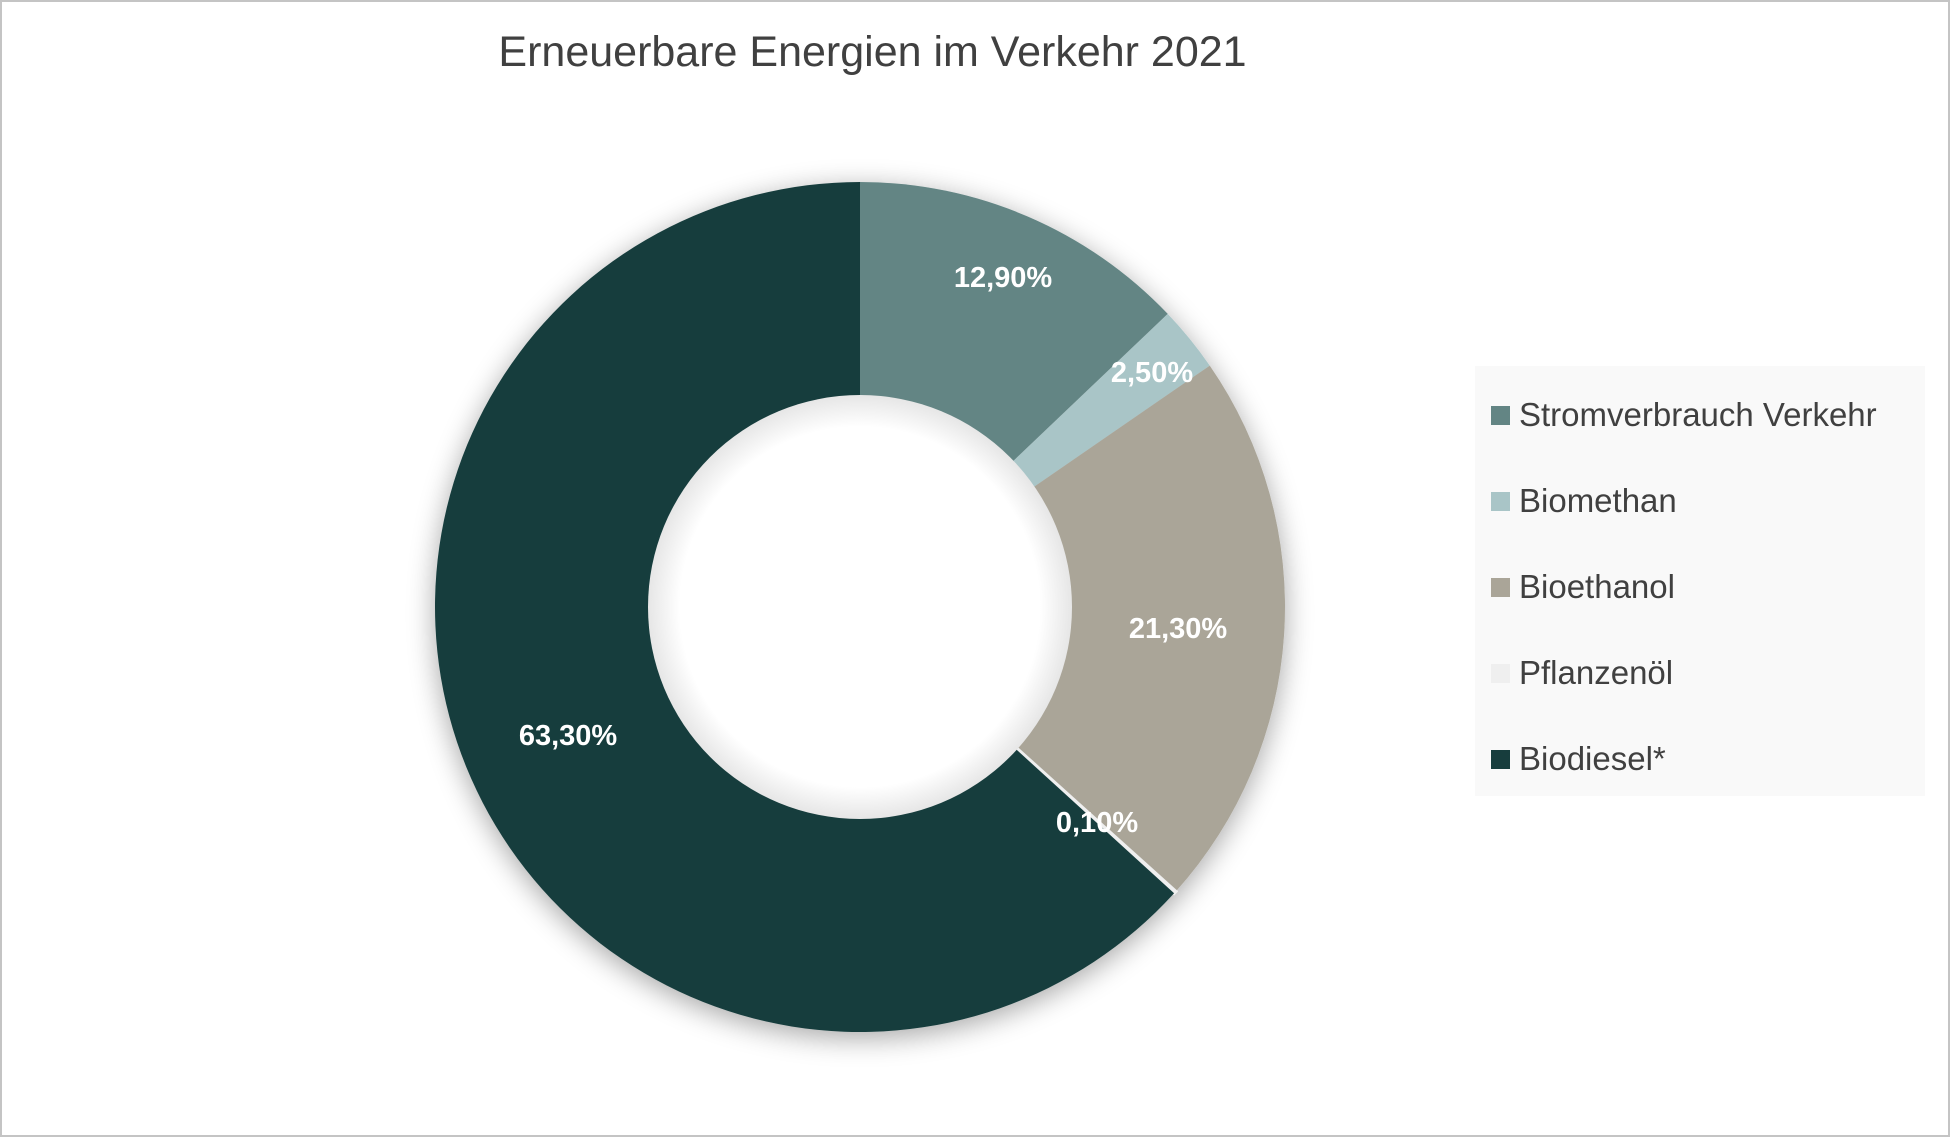 This screenshot has height=1137, width=1950. What do you see at coordinates (1178, 629) in the screenshot?
I see `slice-label-bioethanol: 21,30%` at bounding box center [1178, 629].